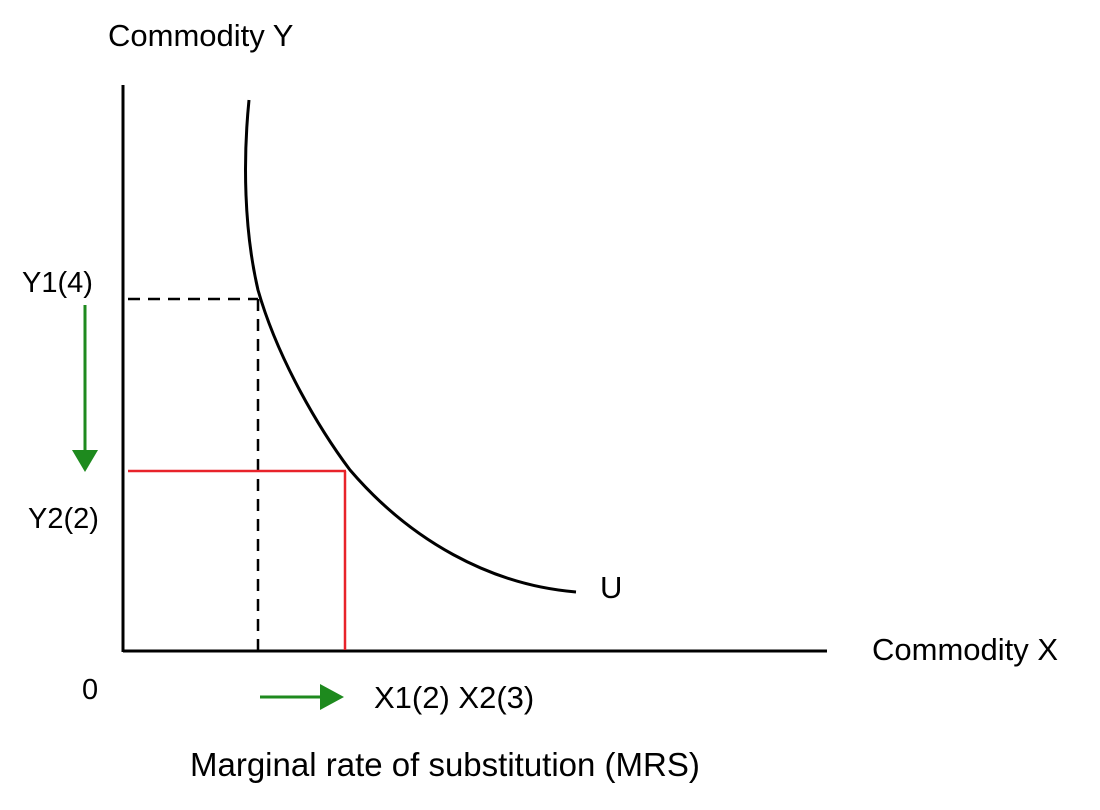  What do you see at coordinates (85, 461) in the screenshot?
I see `y-arrow-head` at bounding box center [85, 461].